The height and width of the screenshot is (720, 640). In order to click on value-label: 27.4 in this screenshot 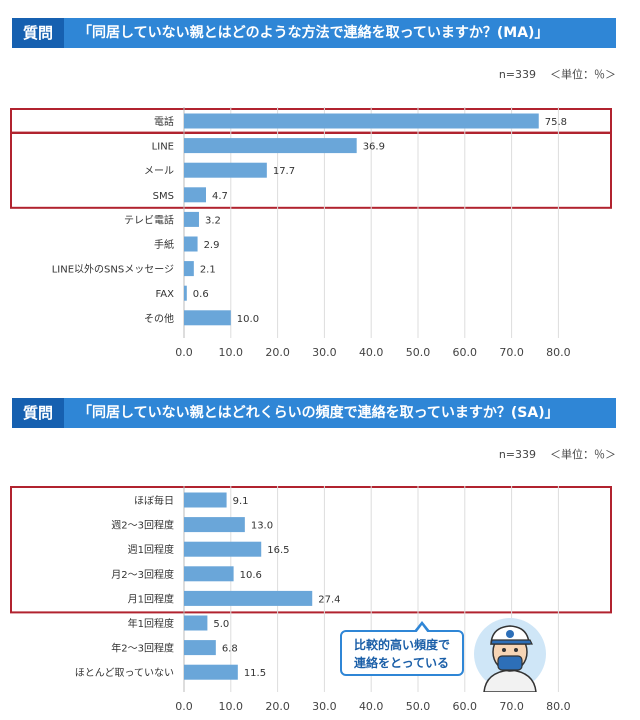, I will do `click(329, 599)`.